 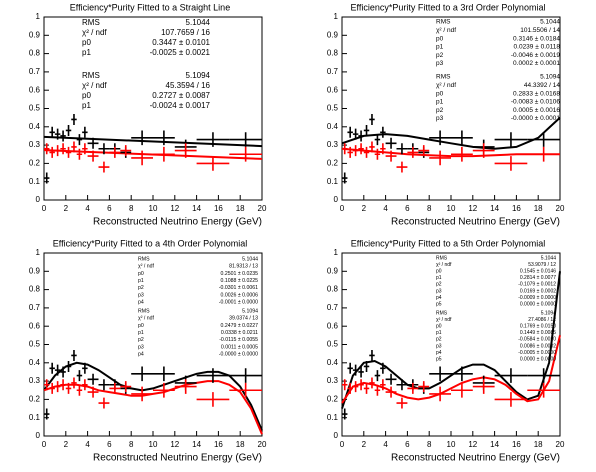 What do you see at coordinates (536, 63) in the screenshot?
I see `stats-value: 0.0002 ± 0.0001` at bounding box center [536, 63].